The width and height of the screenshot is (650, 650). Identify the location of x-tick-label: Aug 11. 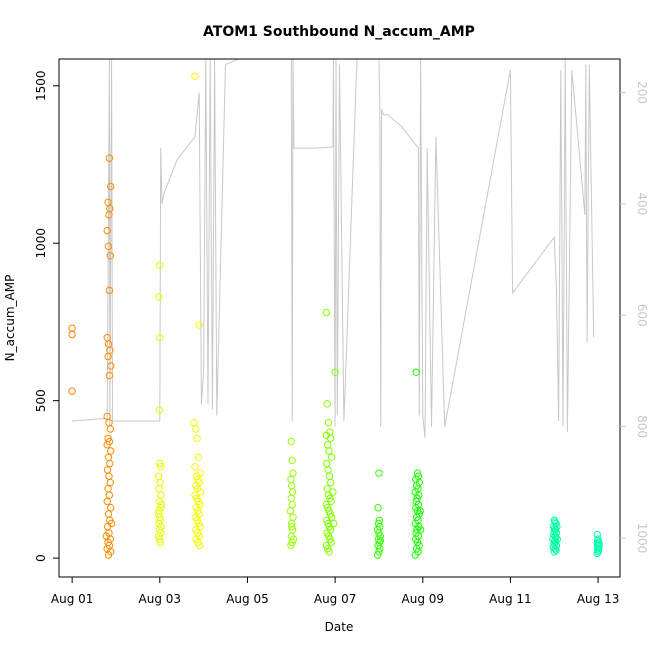
(510, 599).